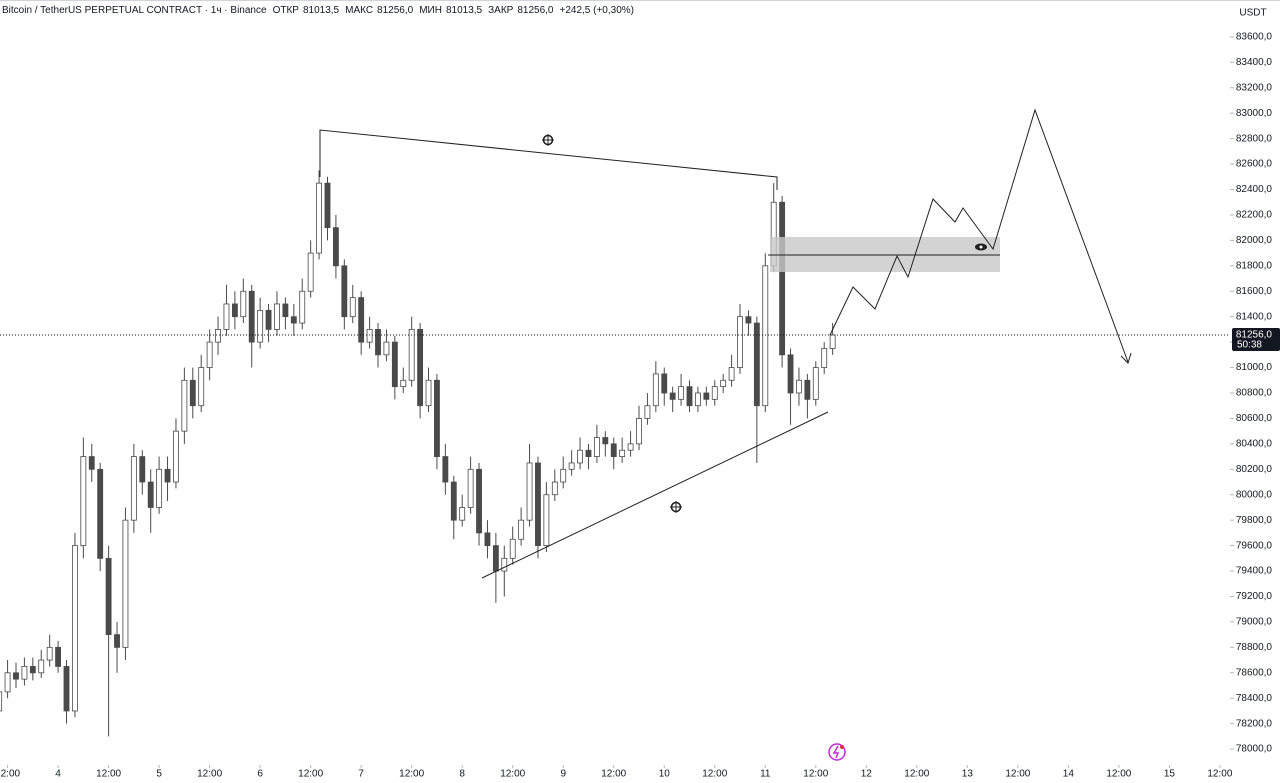 The width and height of the screenshot is (1280, 783). What do you see at coordinates (979, 235) in the screenshot?
I see `projection-path` at bounding box center [979, 235].